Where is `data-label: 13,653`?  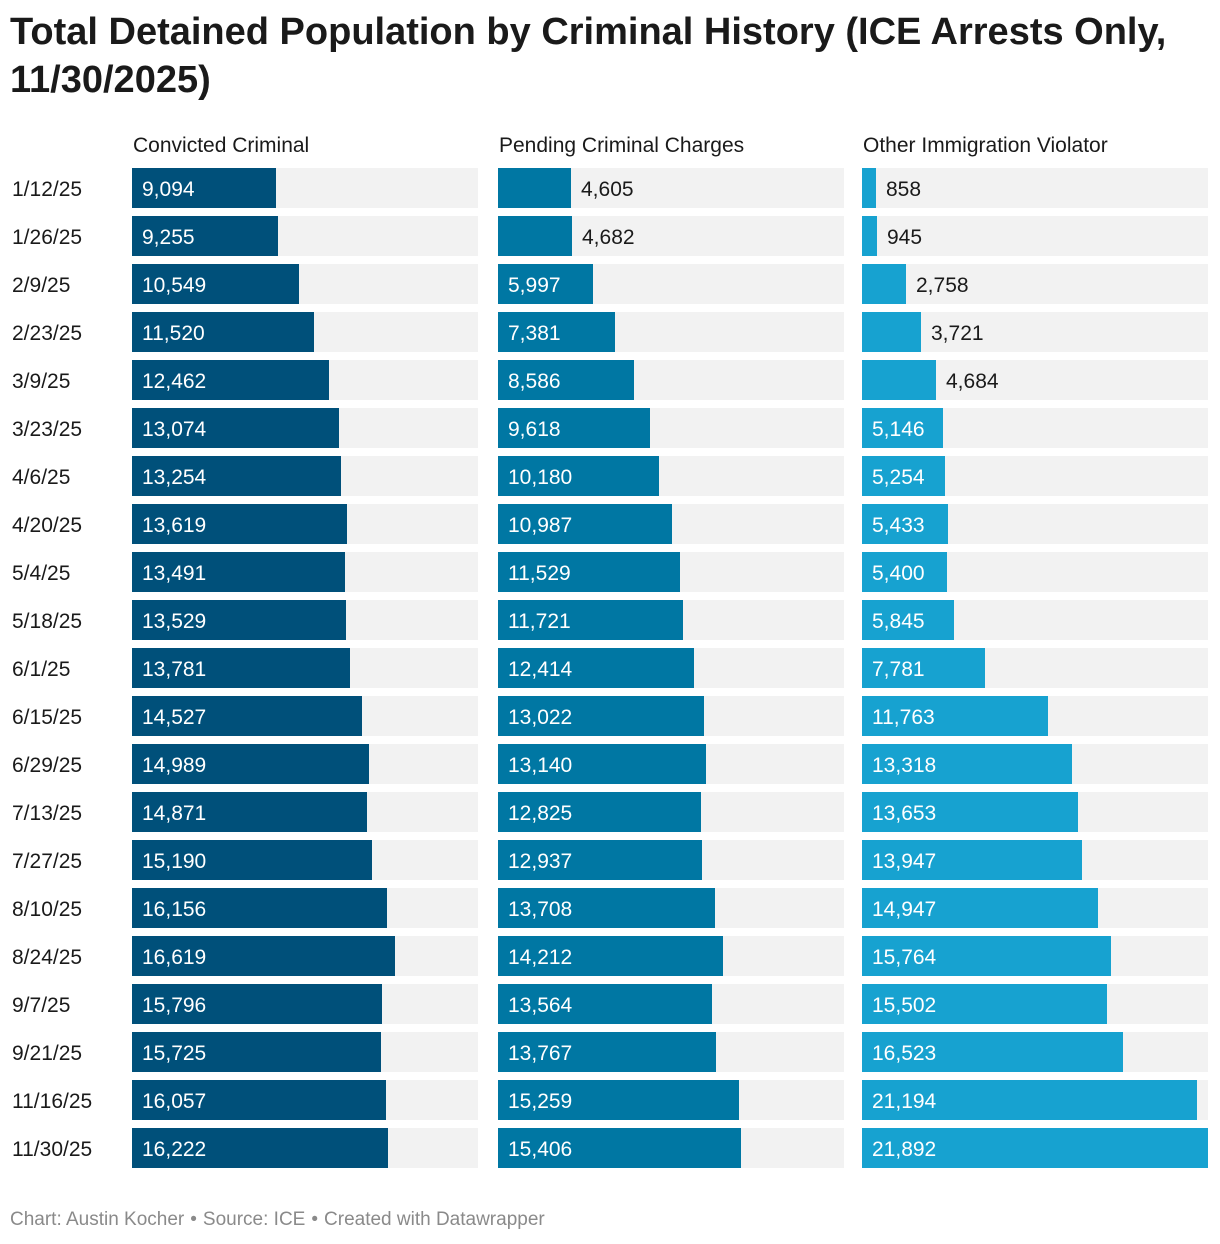 data-label: 13,653 is located at coordinates (904, 813).